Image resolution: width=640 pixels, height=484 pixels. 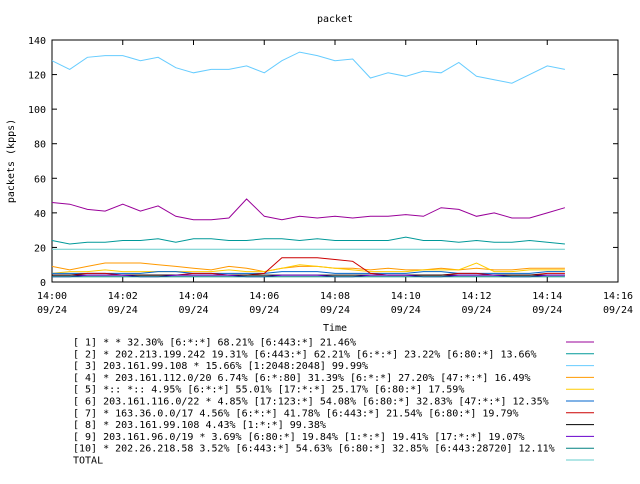 What do you see at coordinates (37, 110) in the screenshot?
I see `y-tick-label: 100` at bounding box center [37, 110].